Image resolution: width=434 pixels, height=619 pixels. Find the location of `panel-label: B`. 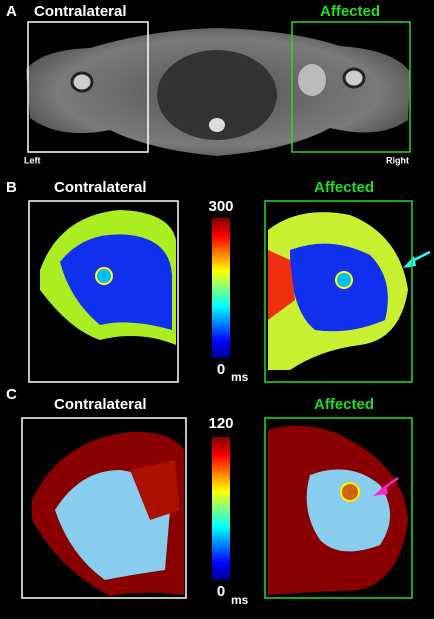

panel-label: B is located at coordinates (11, 187).